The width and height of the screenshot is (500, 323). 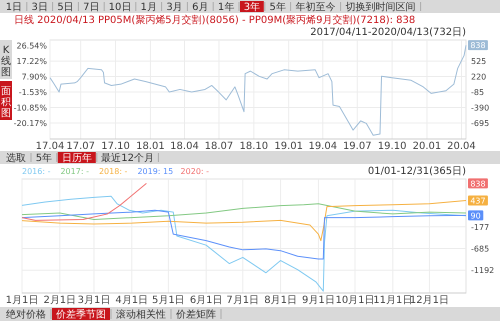 I want to click on x-tick-label: 7月1日, so click(x=243, y=300).